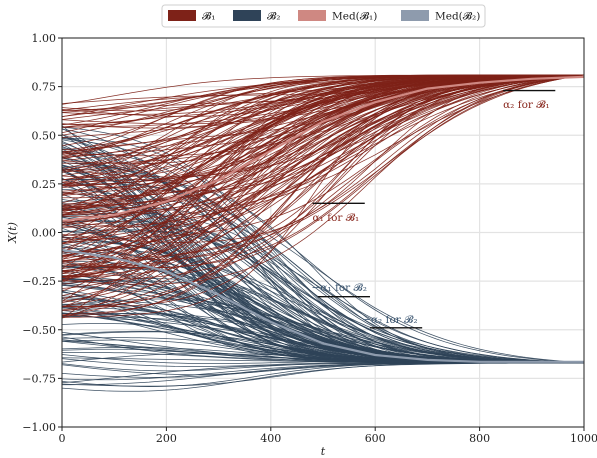  I want to click on x-tick-label: 1000, so click(583, 438).